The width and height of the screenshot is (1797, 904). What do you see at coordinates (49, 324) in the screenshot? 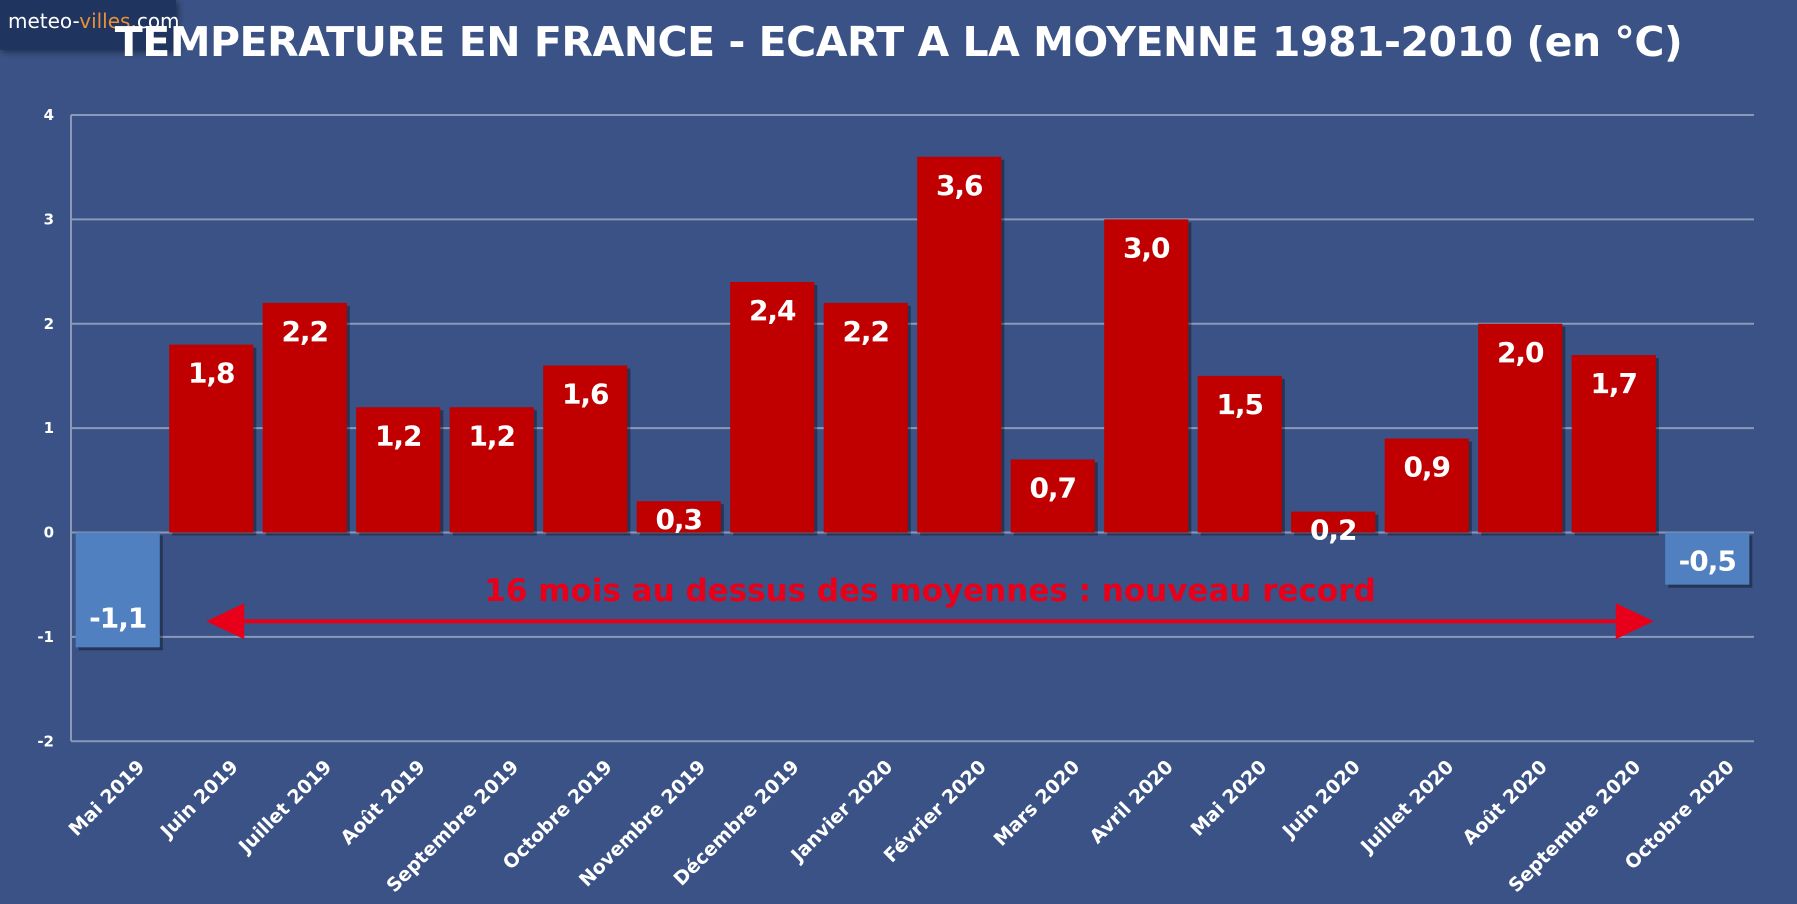
I see `y-tick-label: 2` at bounding box center [49, 324].